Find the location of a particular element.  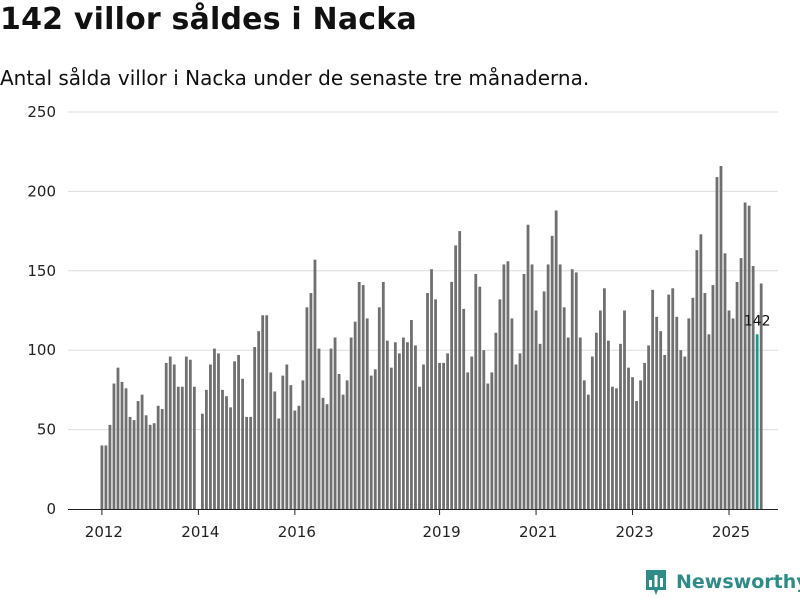

page-title: 142 villor såldes i Nacka is located at coordinates (208, 19).